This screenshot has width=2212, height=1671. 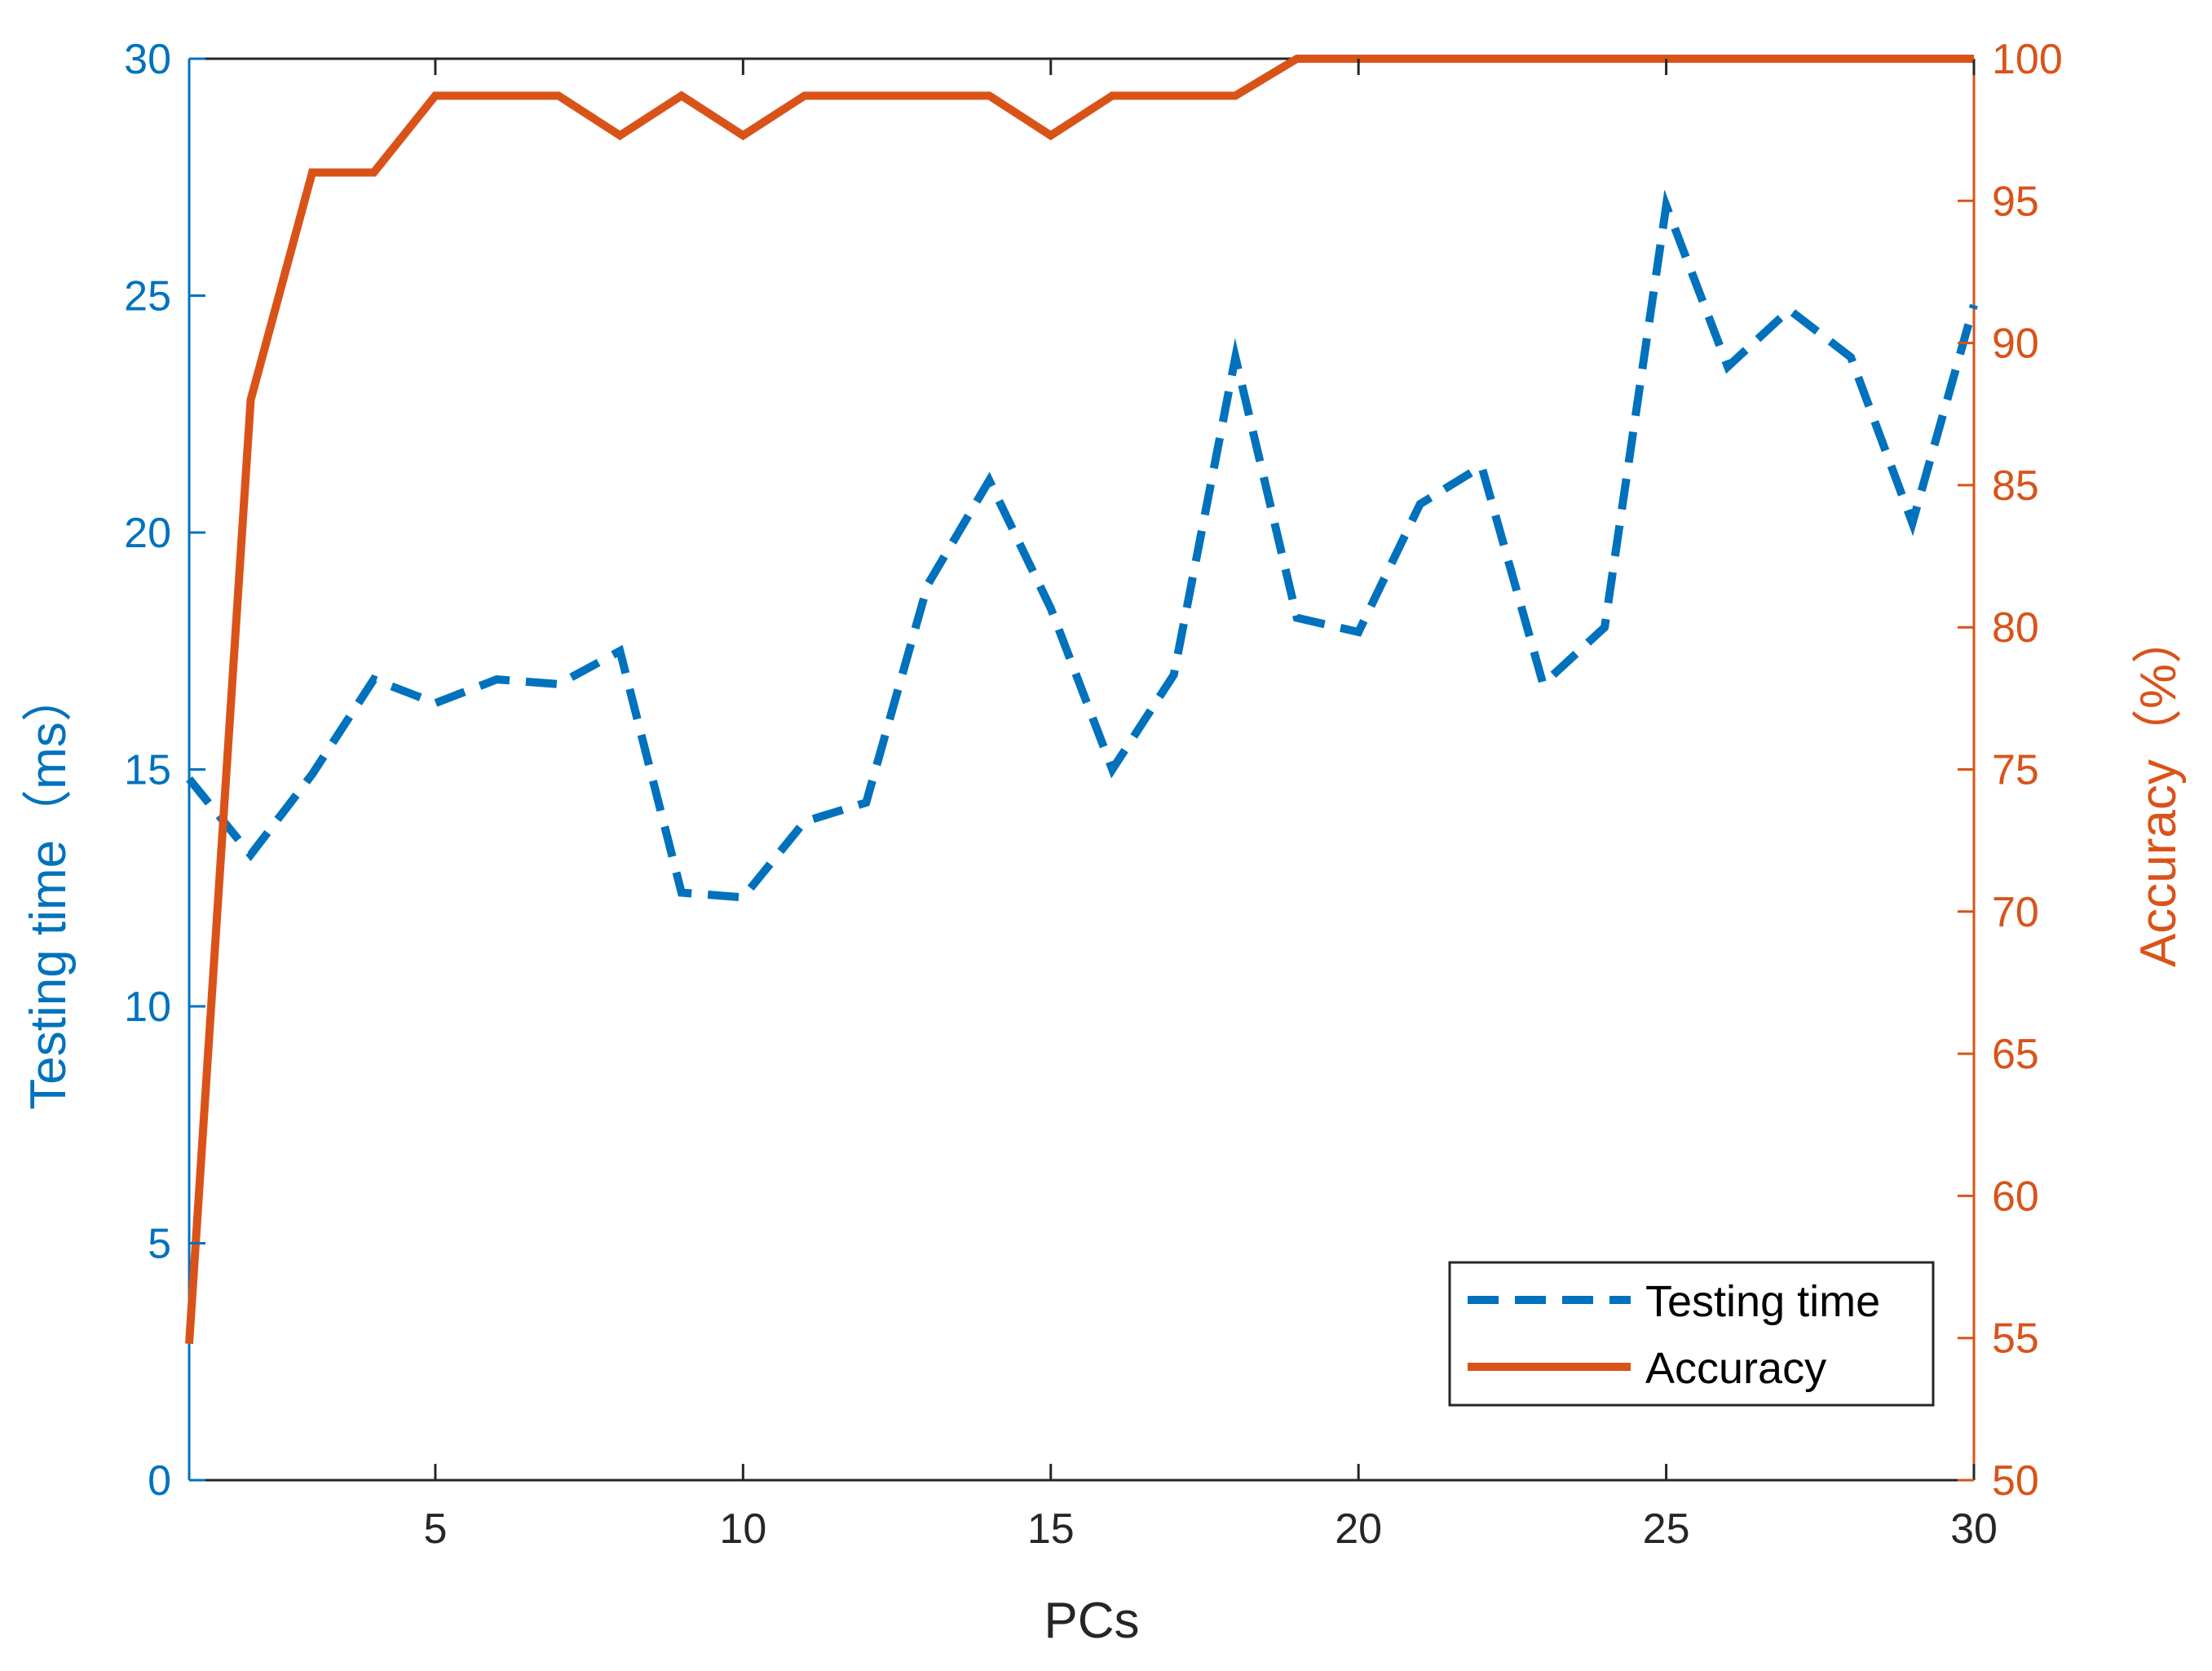 I want to click on y-right-tick-label: 65, so click(x=2015, y=1055).